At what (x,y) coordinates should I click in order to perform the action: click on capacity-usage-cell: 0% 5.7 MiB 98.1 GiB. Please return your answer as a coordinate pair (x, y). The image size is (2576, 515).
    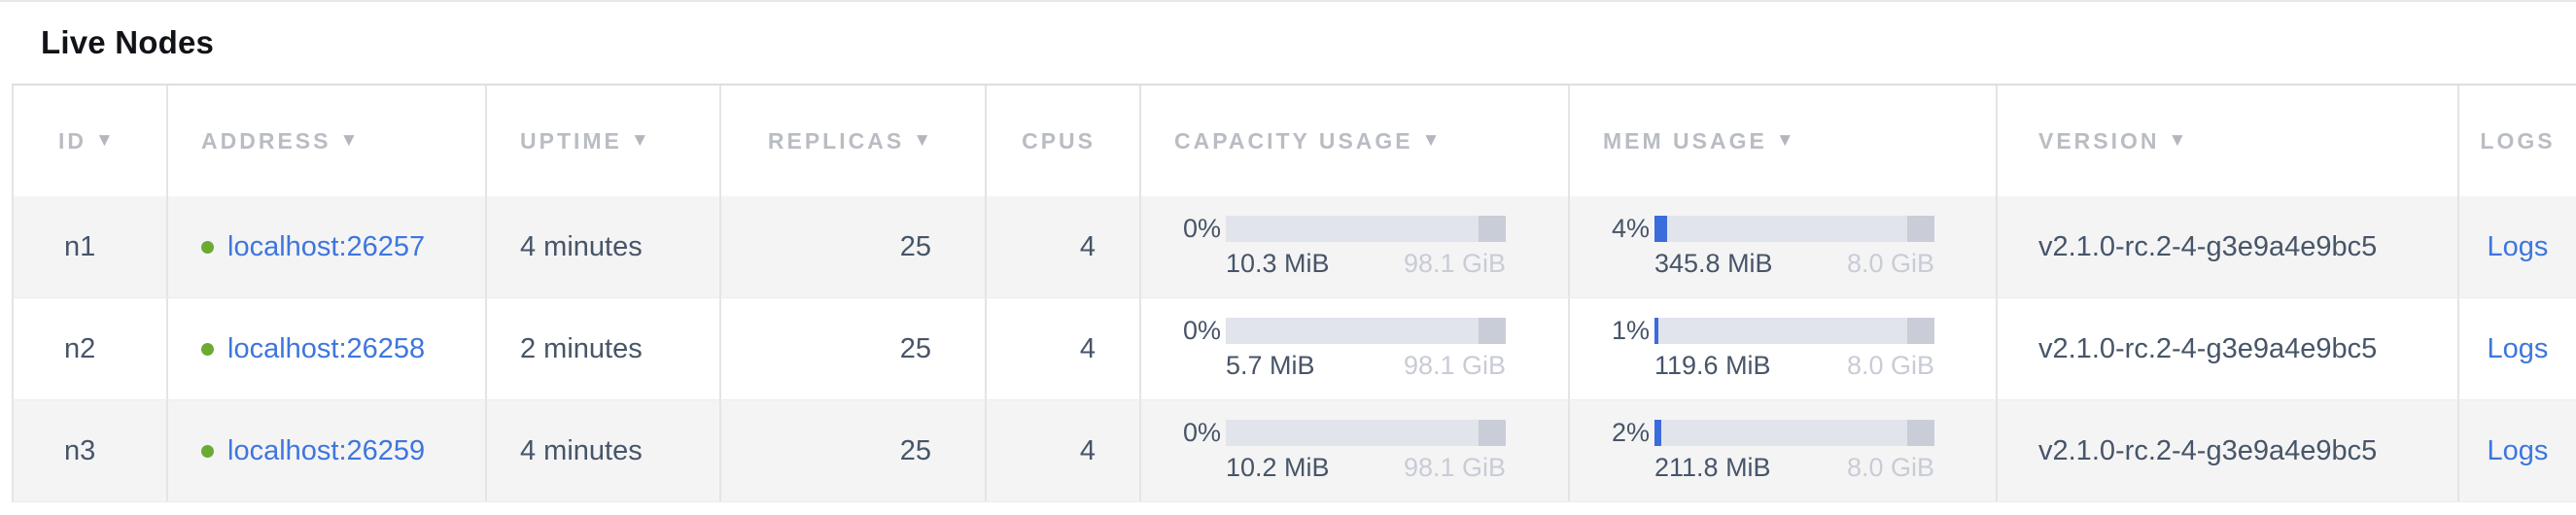
    Looking at the image, I should click on (1353, 348).